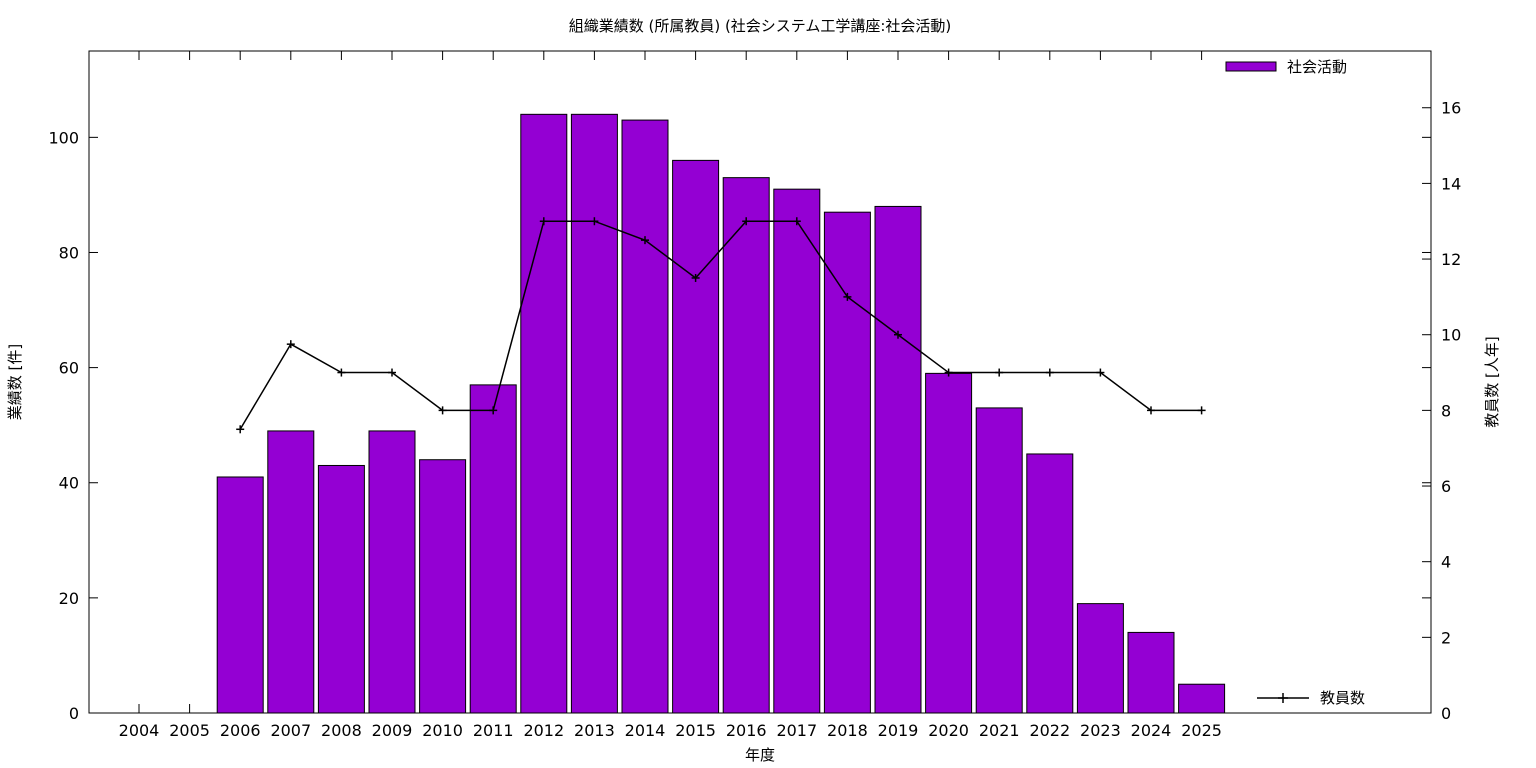  Describe the element at coordinates (442, 730) in the screenshot. I see `x-tick-label: 2010` at that location.